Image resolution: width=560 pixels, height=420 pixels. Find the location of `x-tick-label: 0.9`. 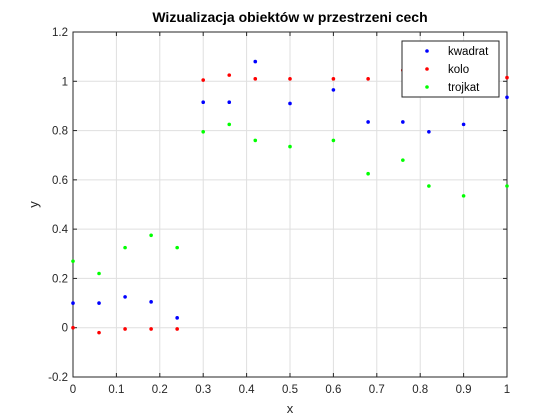

x-tick-label: 0.9 is located at coordinates (464, 390).